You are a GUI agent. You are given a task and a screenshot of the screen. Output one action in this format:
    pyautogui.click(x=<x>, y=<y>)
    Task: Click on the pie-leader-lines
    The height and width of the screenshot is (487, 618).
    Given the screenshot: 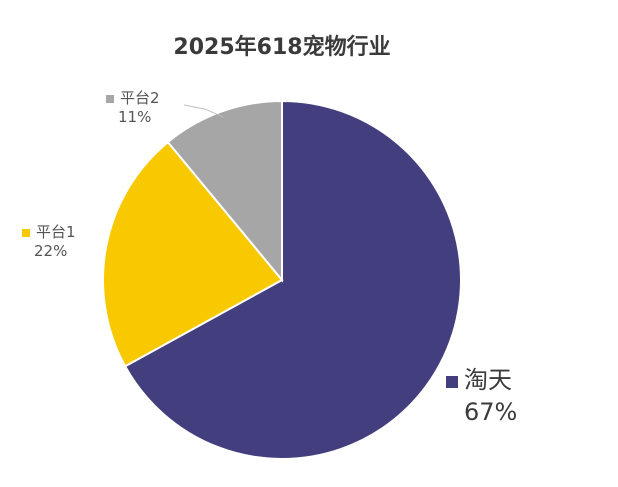 What is the action you would take?
    pyautogui.click(x=203, y=111)
    